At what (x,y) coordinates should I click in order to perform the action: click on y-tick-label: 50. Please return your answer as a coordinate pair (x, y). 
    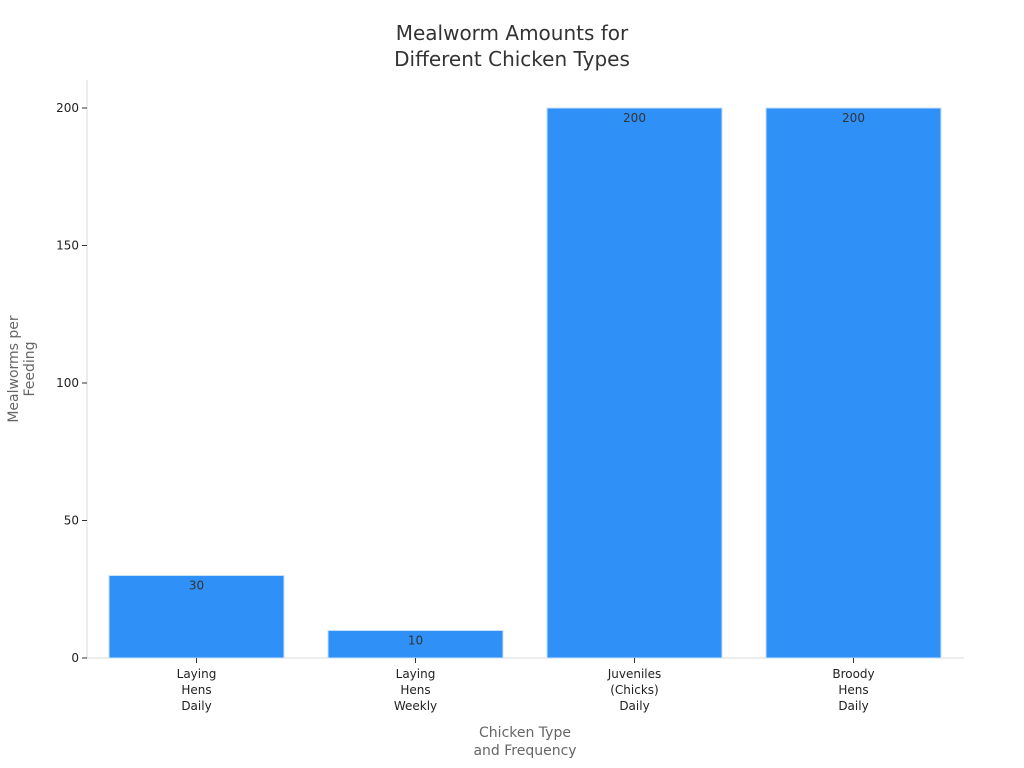
    Looking at the image, I should click on (71, 521).